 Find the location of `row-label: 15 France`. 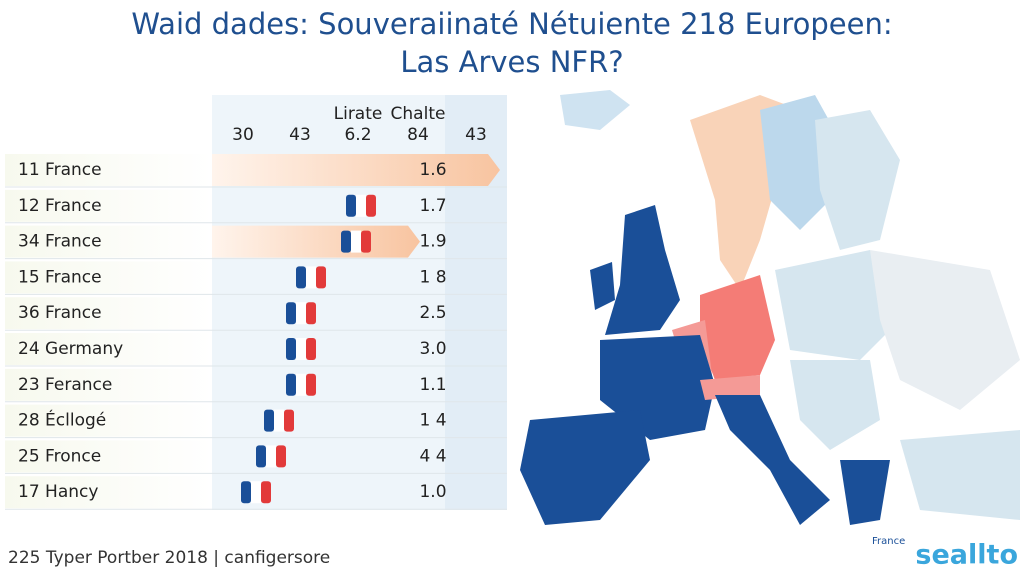

row-label: 15 France is located at coordinates (60, 277).